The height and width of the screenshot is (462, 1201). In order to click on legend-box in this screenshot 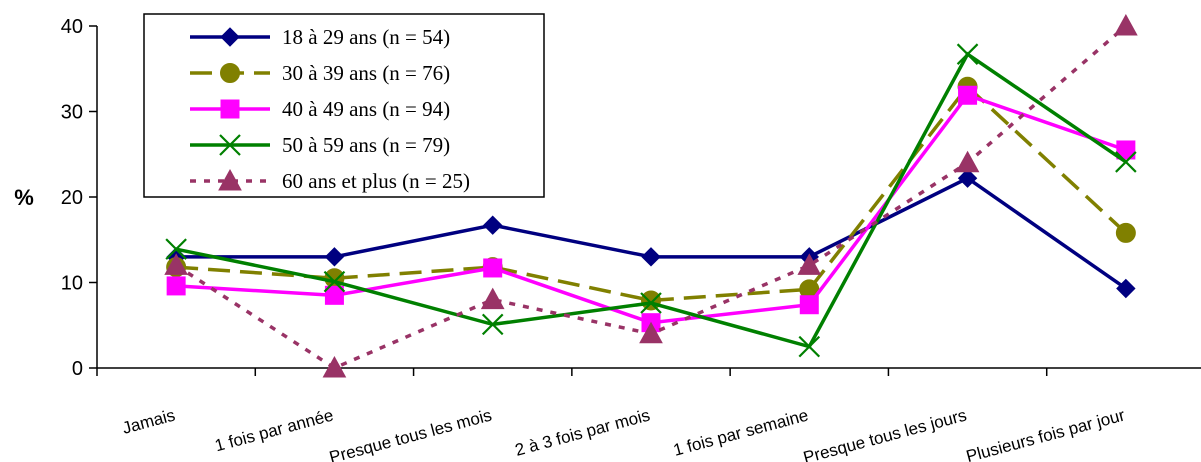, I will do `click(344, 105)`.